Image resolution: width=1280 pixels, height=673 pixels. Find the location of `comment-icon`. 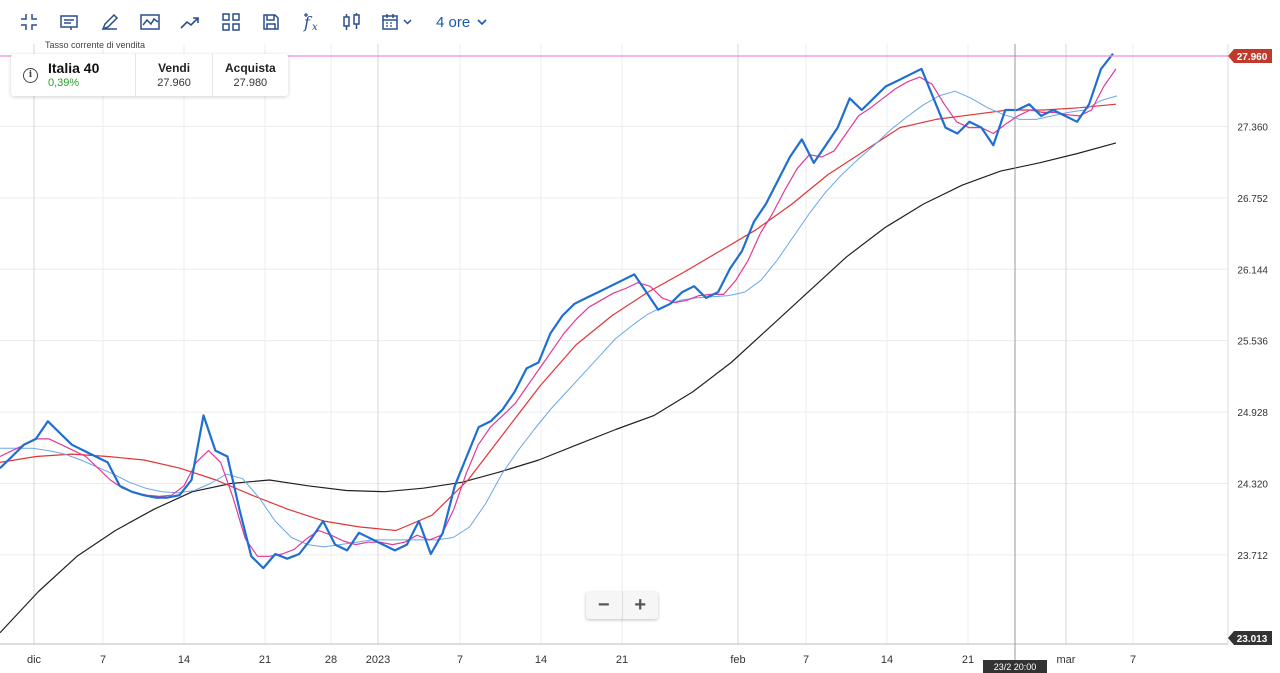

comment-icon is located at coordinates (69, 22).